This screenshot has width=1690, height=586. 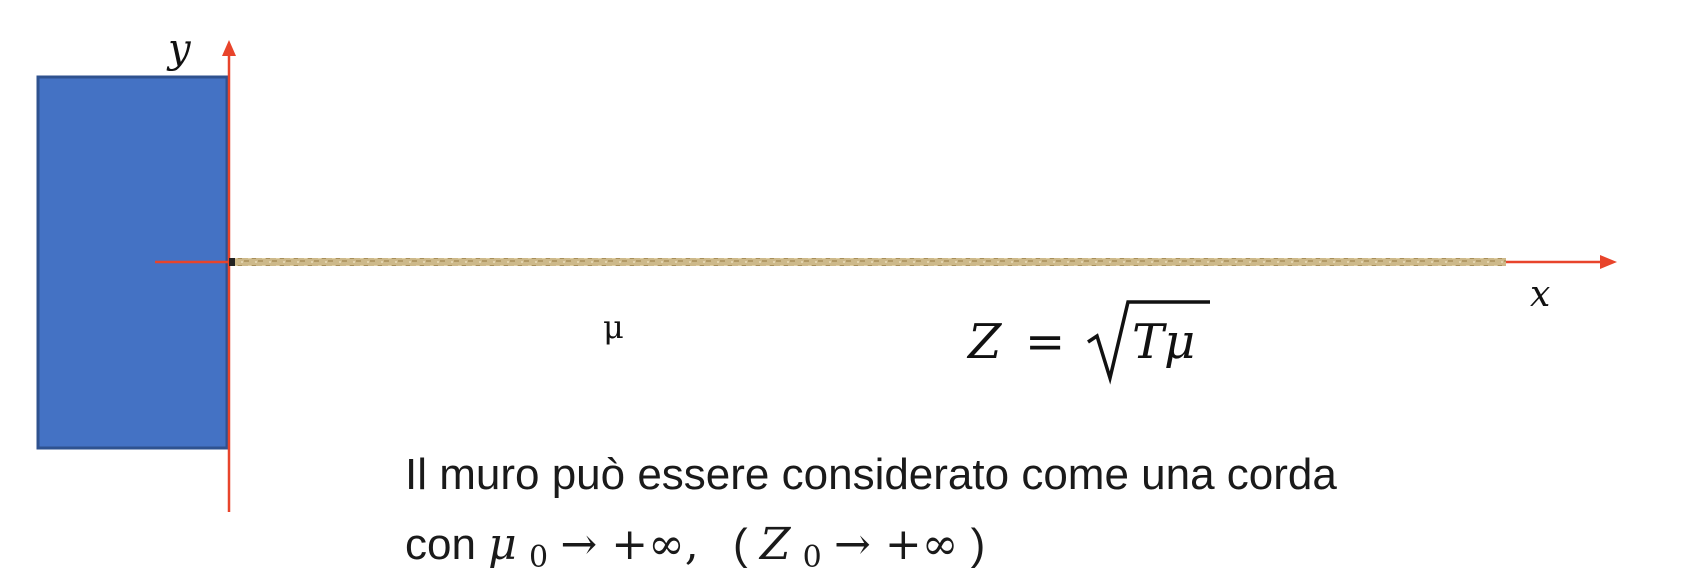 I want to click on impedance-lhs: Z, so click(x=984, y=342).